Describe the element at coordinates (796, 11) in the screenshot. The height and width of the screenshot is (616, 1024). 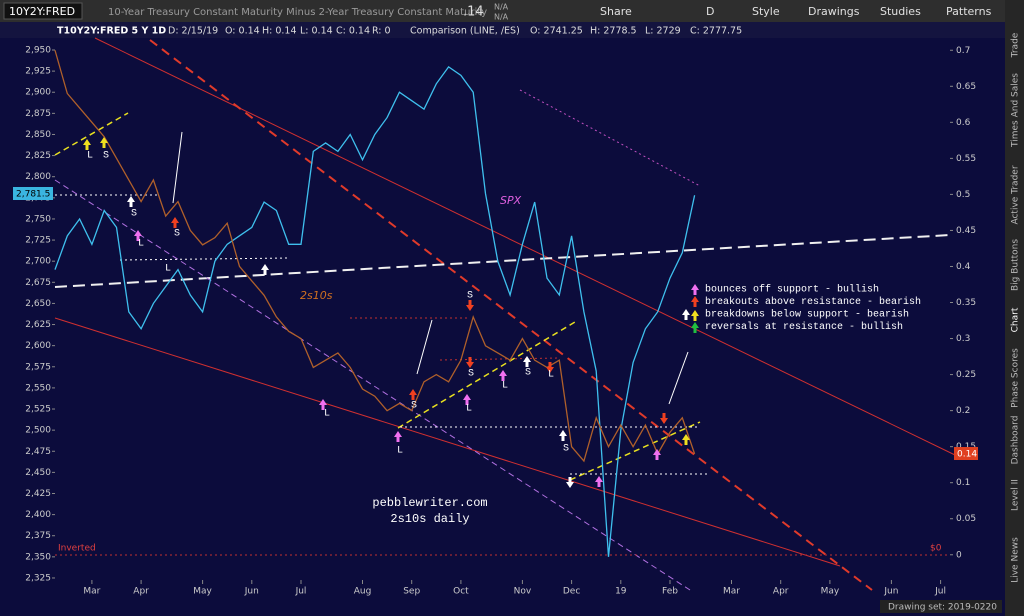
I see `toolbar-buttons: Share D Style Drawings Studies Patterns` at that location.